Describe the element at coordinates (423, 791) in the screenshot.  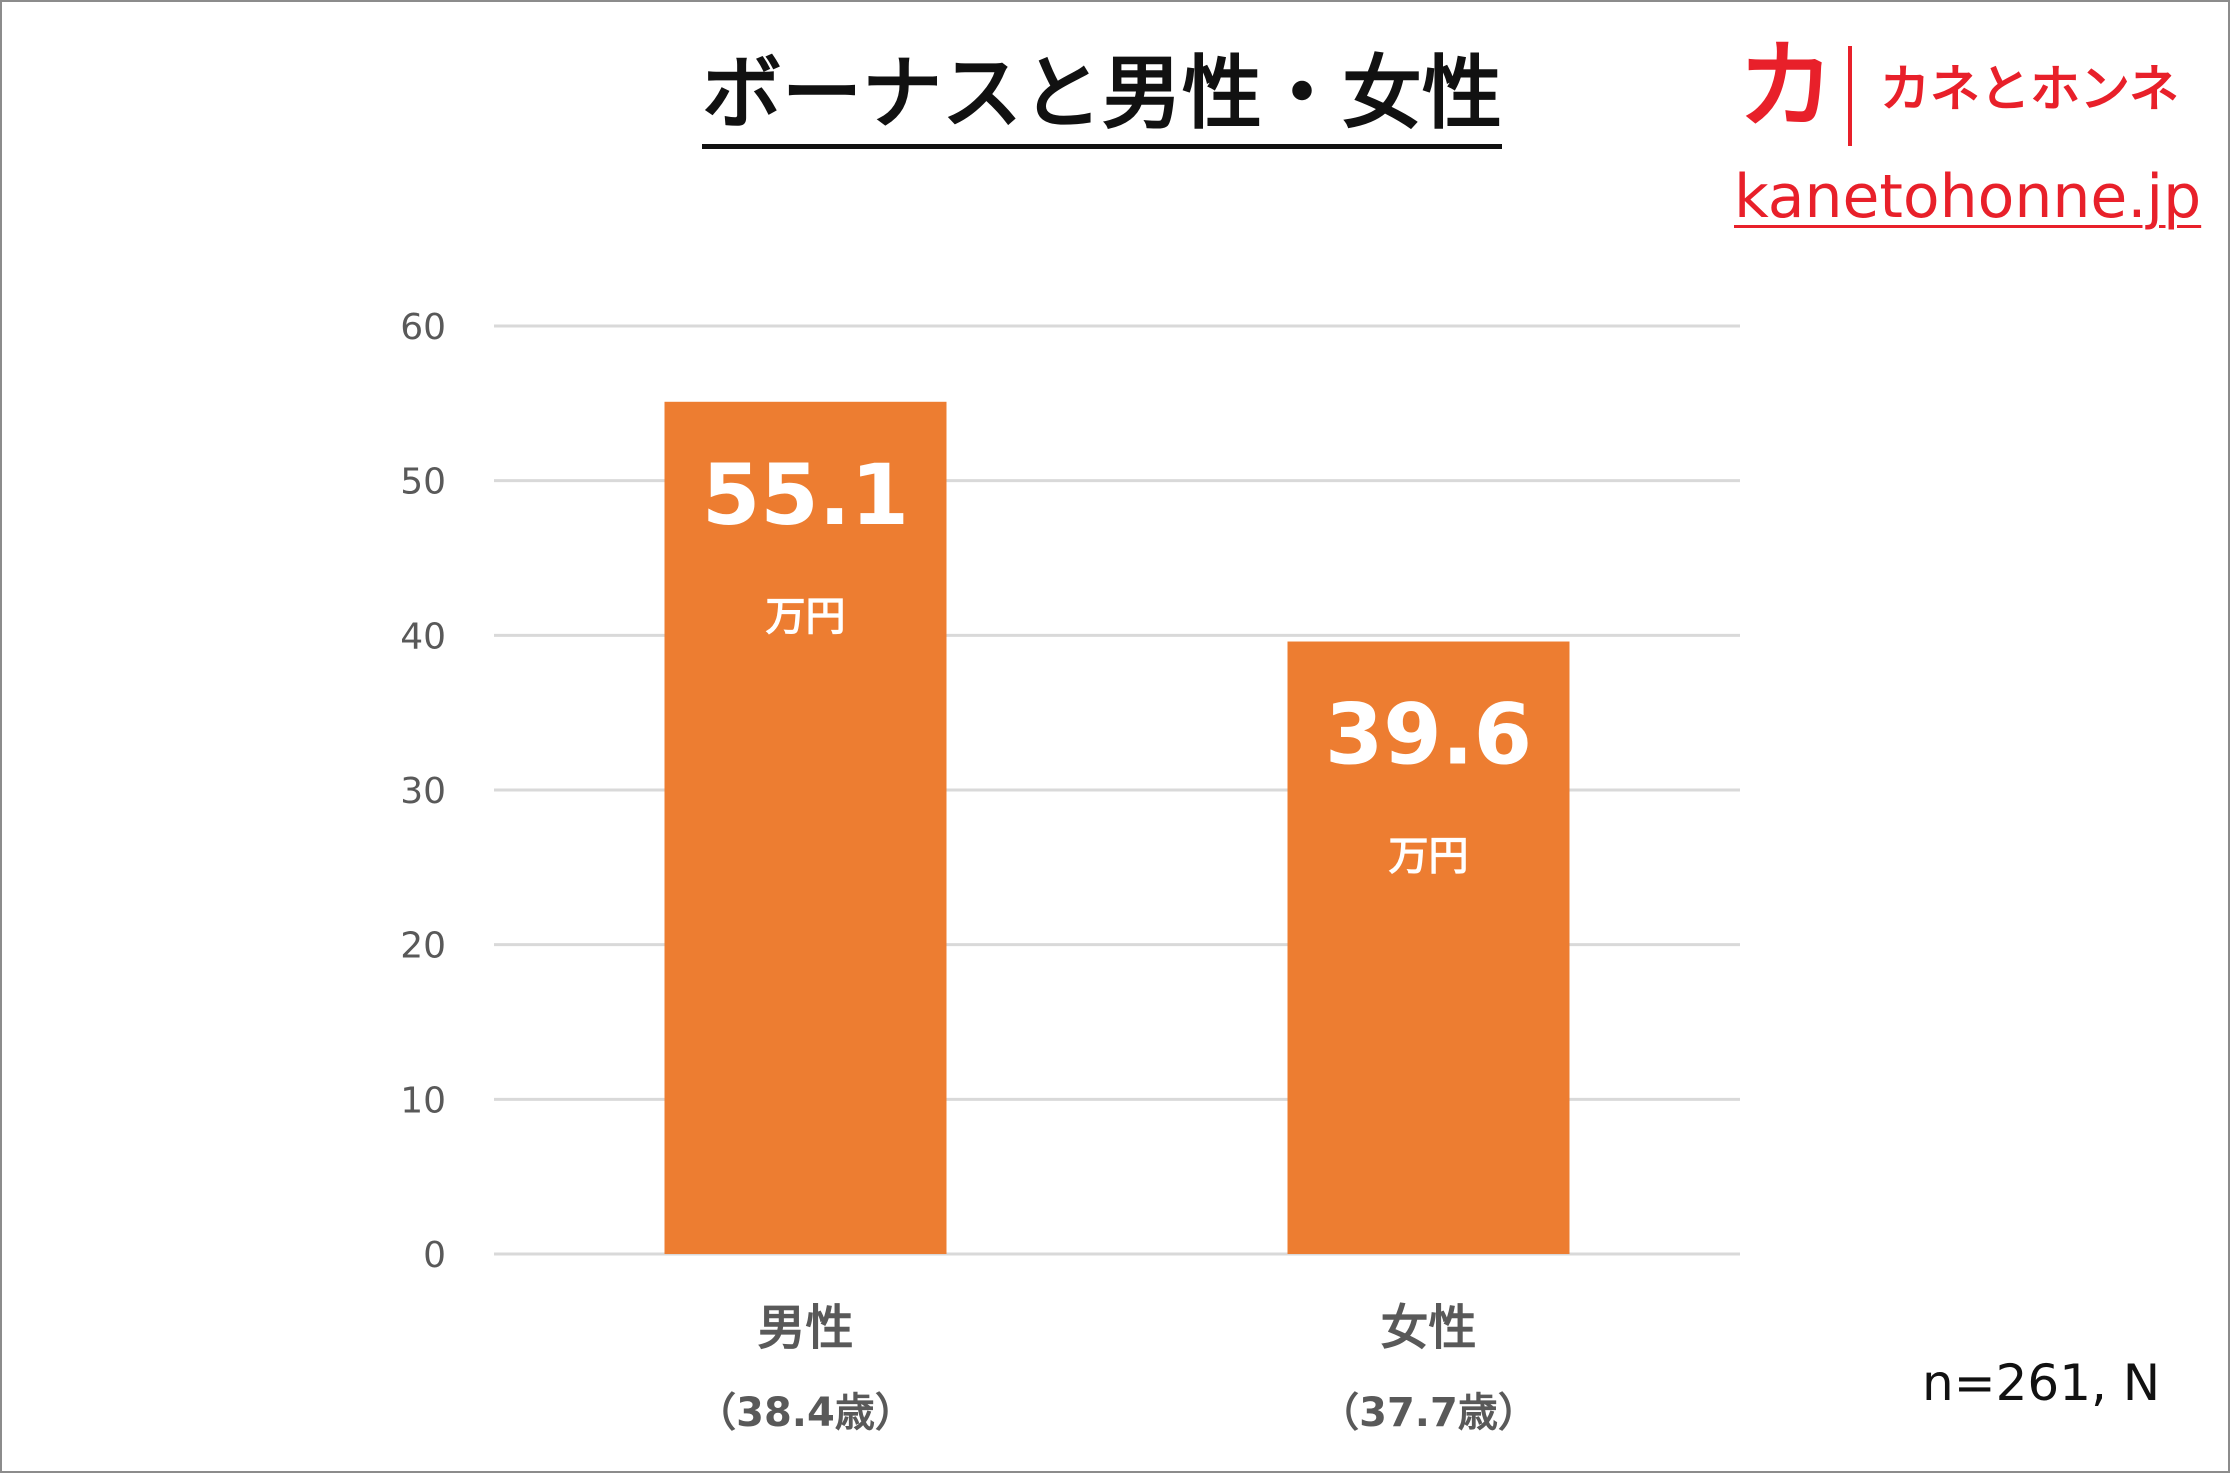
I see `y-tick-label: 30` at that location.